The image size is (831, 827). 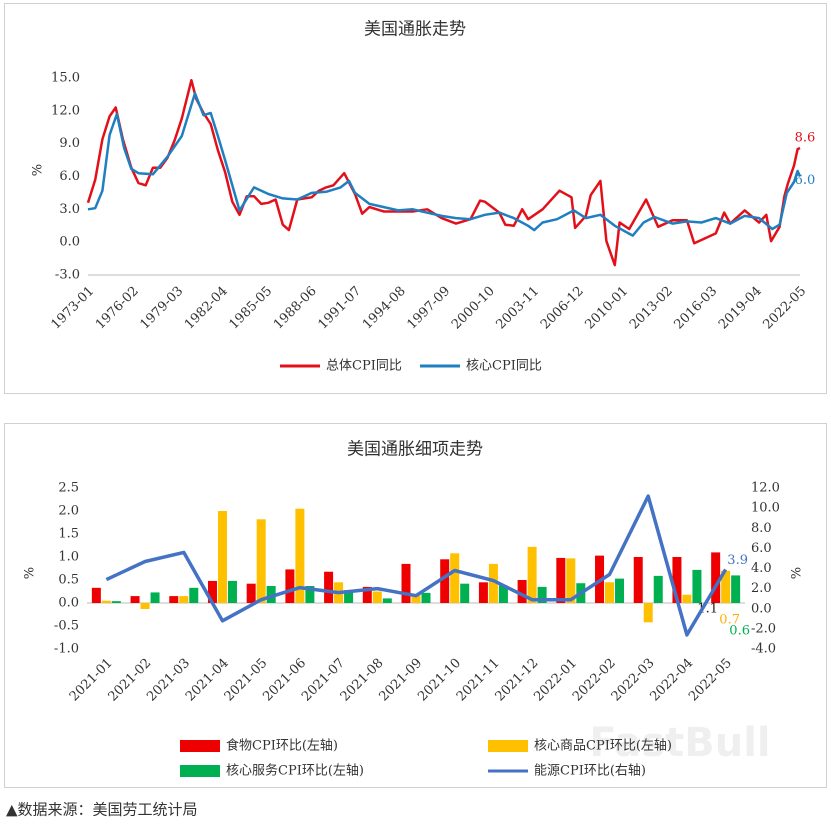 What do you see at coordinates (66, 626) in the screenshot?
I see `y-tick-label: -0.5` at bounding box center [66, 626].